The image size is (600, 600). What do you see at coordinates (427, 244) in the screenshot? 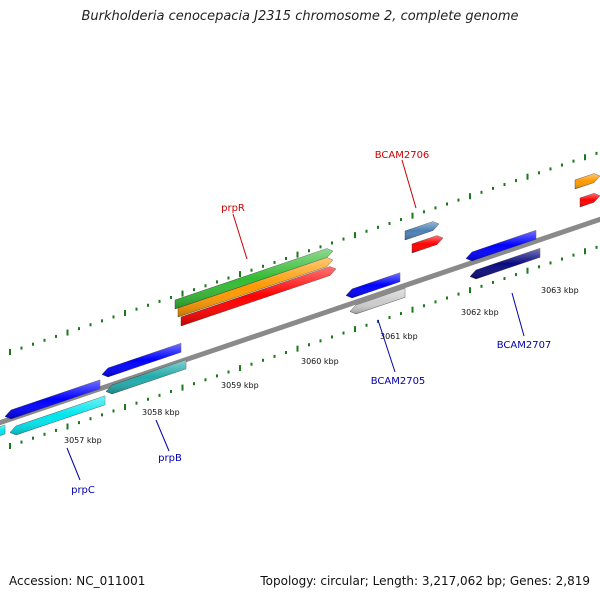
I see `feature-BCAM2706-cds-shine` at bounding box center [427, 244].